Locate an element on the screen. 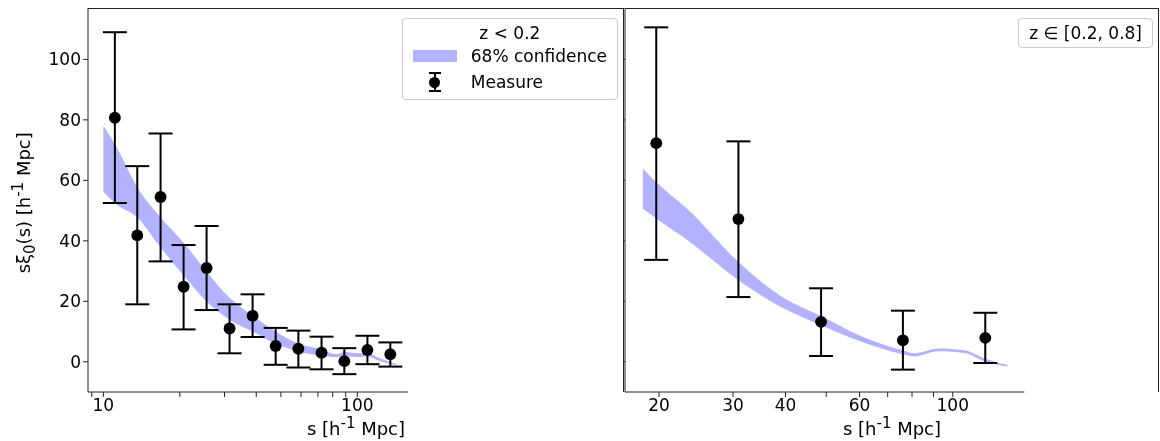 The image size is (1160, 441). x-tick-label: 10 is located at coordinates (103, 405).